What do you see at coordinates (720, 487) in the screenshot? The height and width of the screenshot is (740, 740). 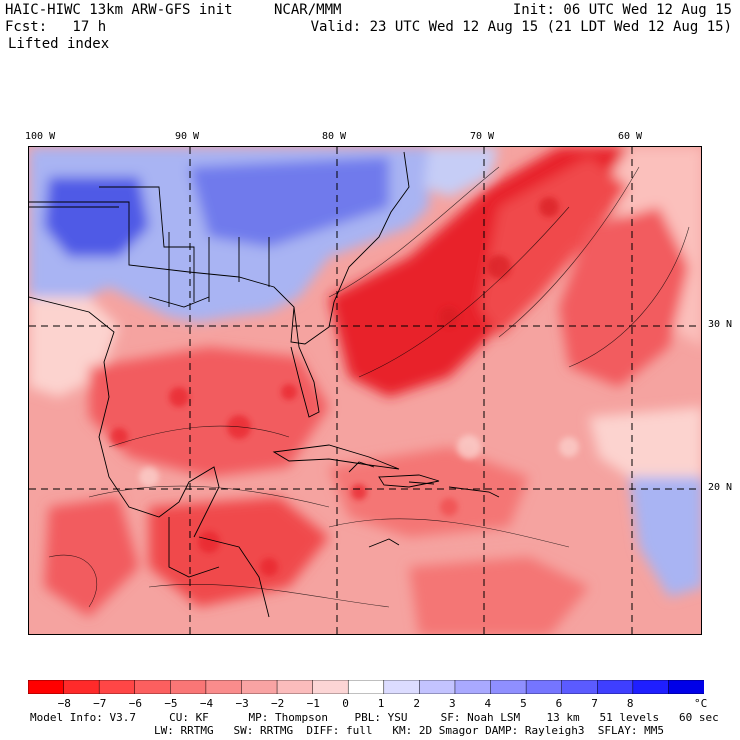 I see `lat-label-20n: 20 N` at bounding box center [720, 487].